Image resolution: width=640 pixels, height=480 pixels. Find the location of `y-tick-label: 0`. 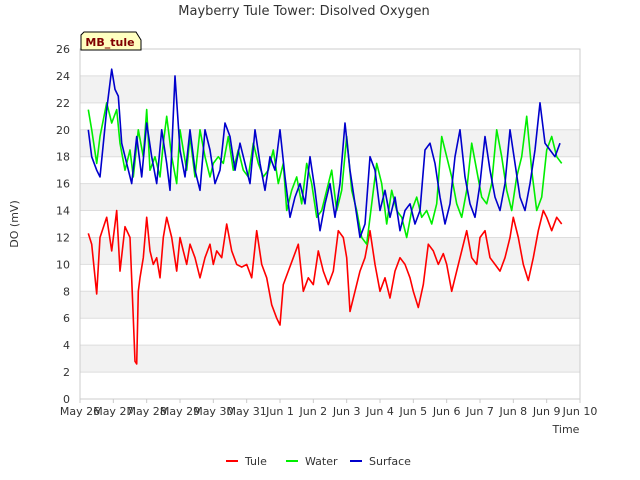

y-tick-label: 0 is located at coordinates (66, 399).